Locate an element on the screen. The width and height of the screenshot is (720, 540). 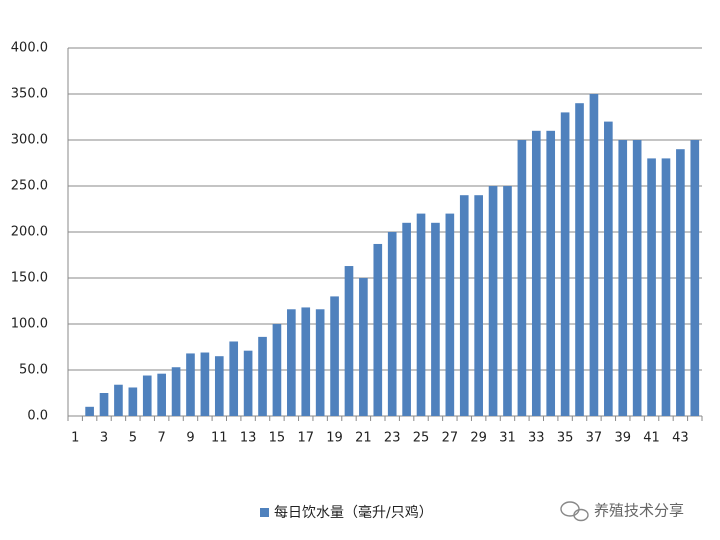
x-tick-label: 5 is located at coordinates (133, 438).